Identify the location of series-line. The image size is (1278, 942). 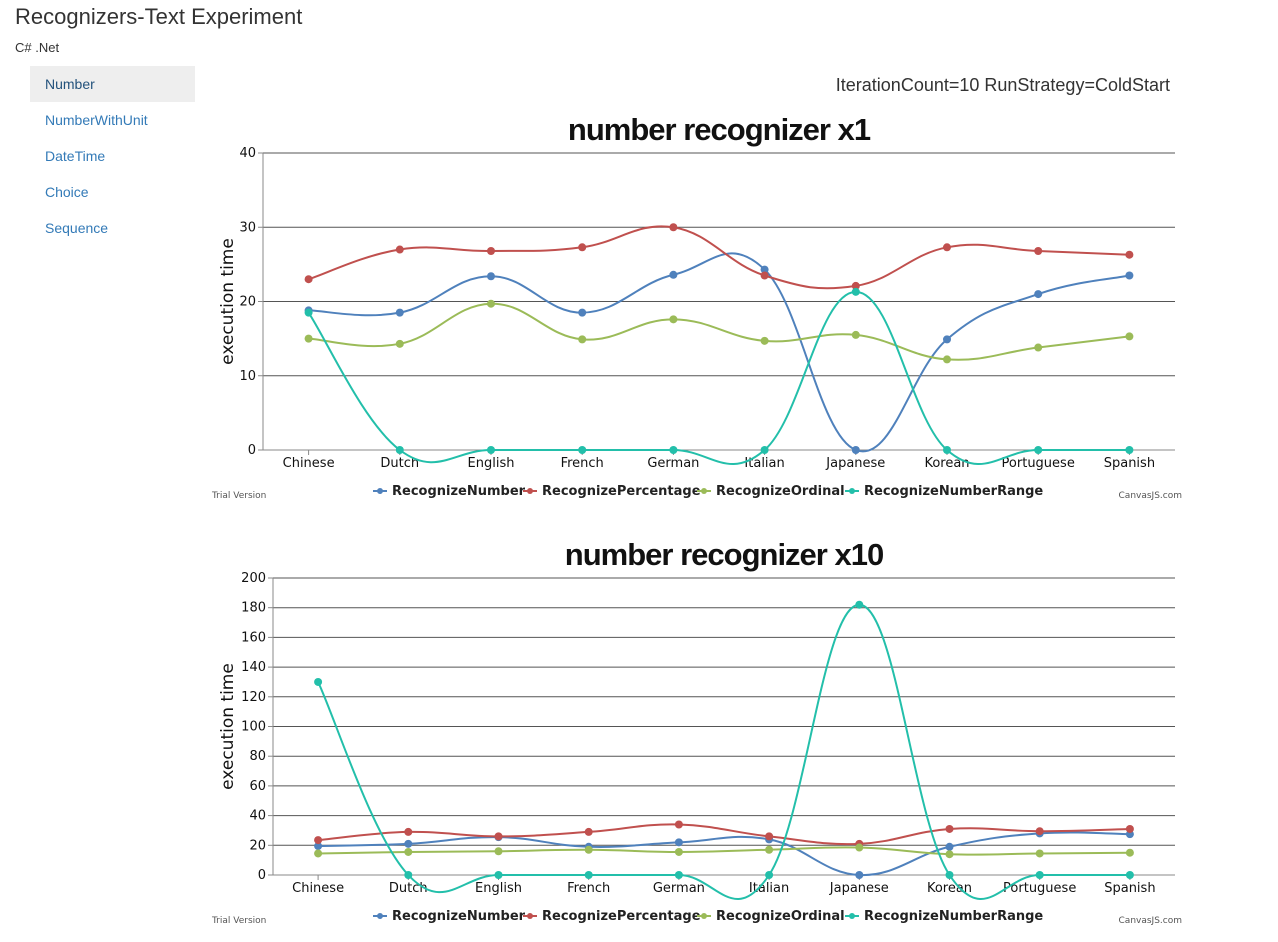
(719, 352).